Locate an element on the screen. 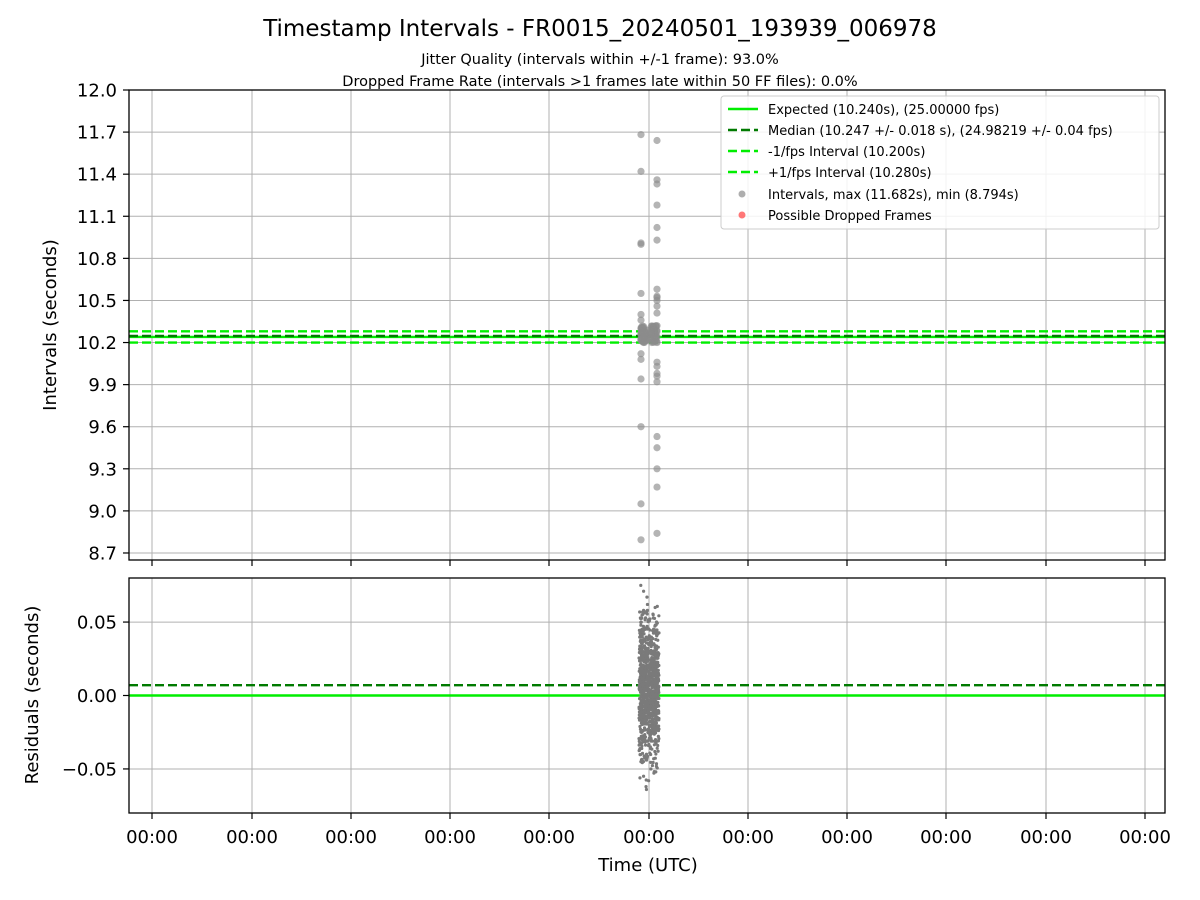 The height and width of the screenshot is (900, 1200). intervals-y-axis-label: Intervals (seconds) is located at coordinates (50, 325).